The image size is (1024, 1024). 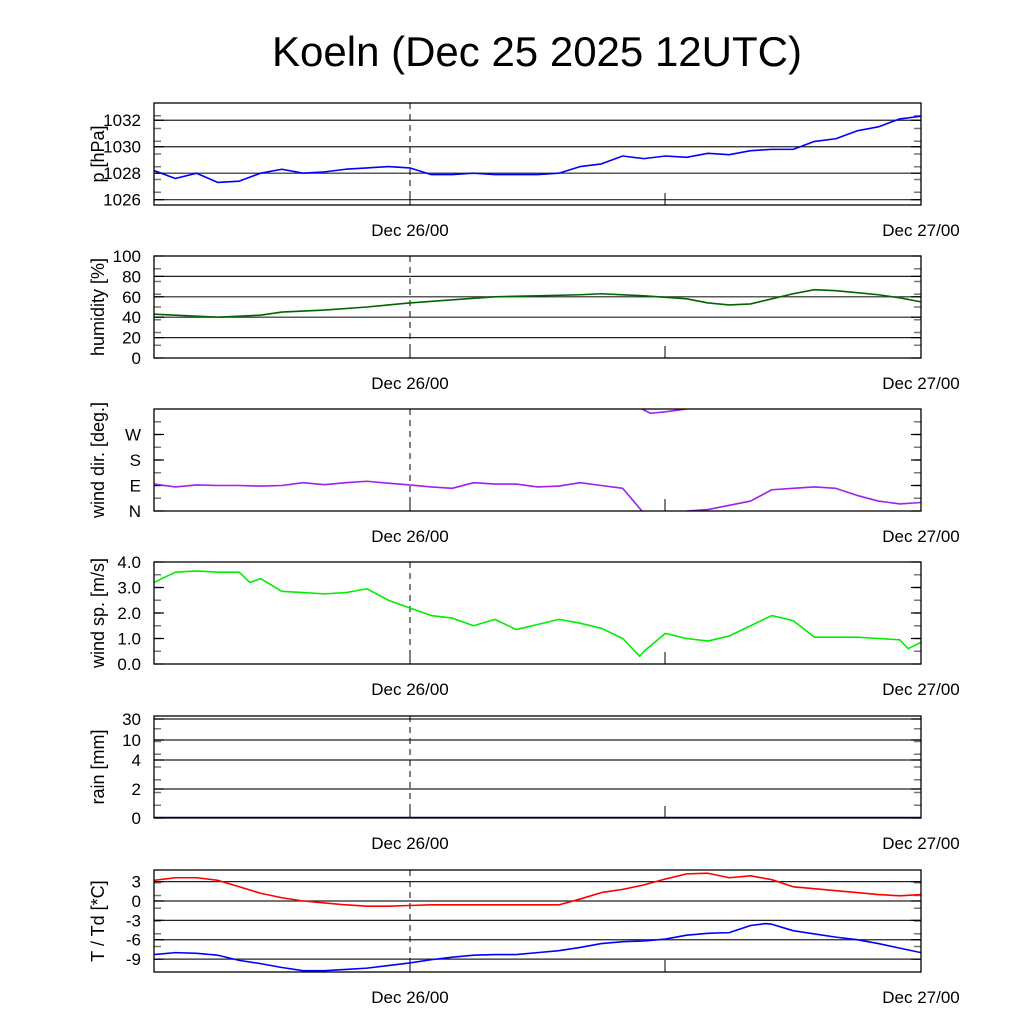 I want to click on chart-title: Koeln (Dec 25 2025 12UTC), so click(x=537, y=51).